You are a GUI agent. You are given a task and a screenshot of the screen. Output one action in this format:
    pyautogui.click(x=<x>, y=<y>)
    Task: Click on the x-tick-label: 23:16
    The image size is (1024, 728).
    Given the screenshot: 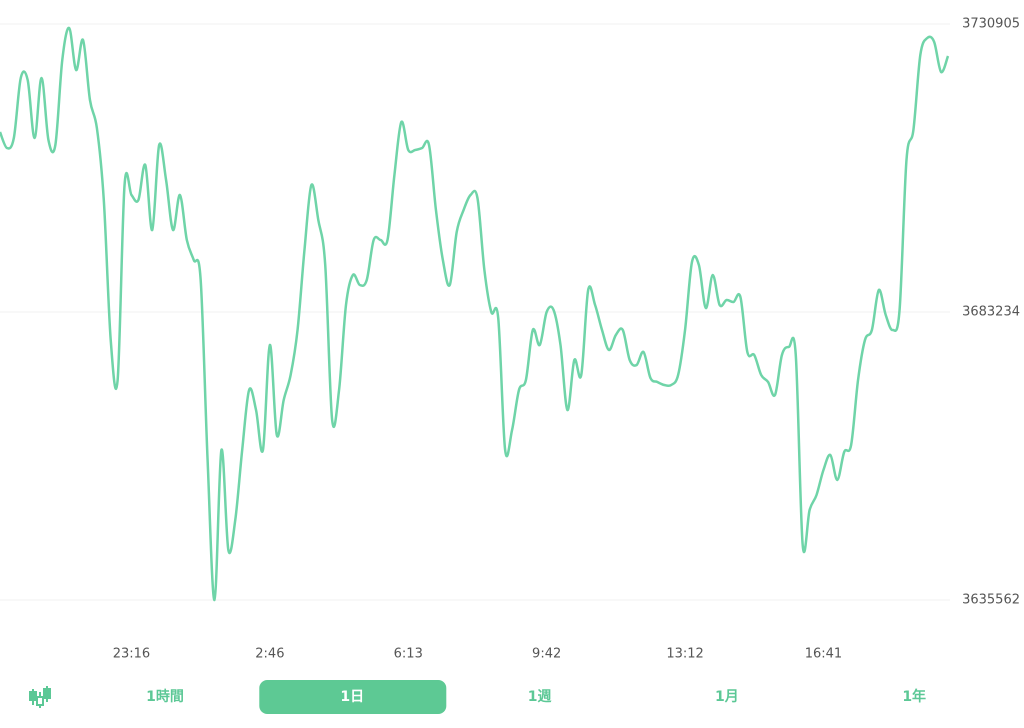 What is the action you would take?
    pyautogui.click(x=131, y=654)
    